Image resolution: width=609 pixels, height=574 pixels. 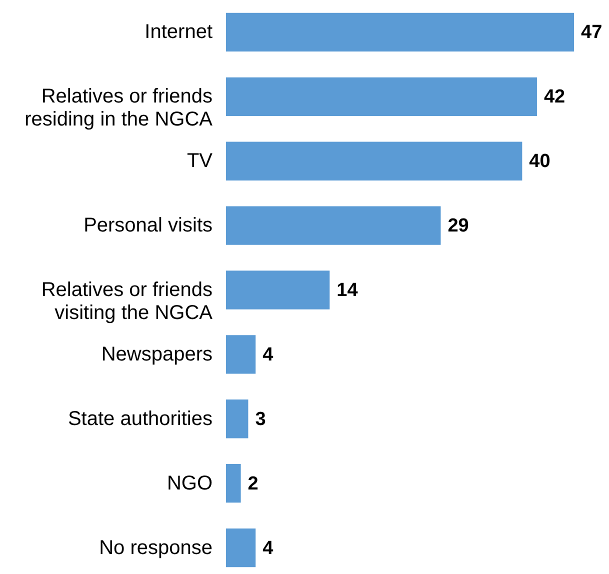 What do you see at coordinates (253, 483) in the screenshot?
I see `data-label: 2` at bounding box center [253, 483].